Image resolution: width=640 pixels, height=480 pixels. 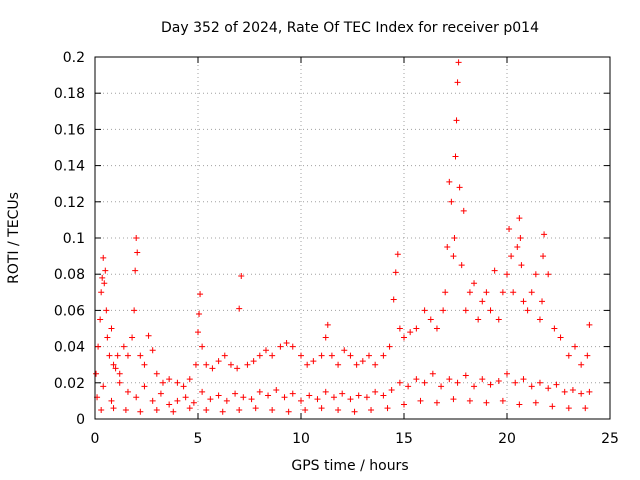 I want to click on y-tick-label: 0.1, so click(x=74, y=239).